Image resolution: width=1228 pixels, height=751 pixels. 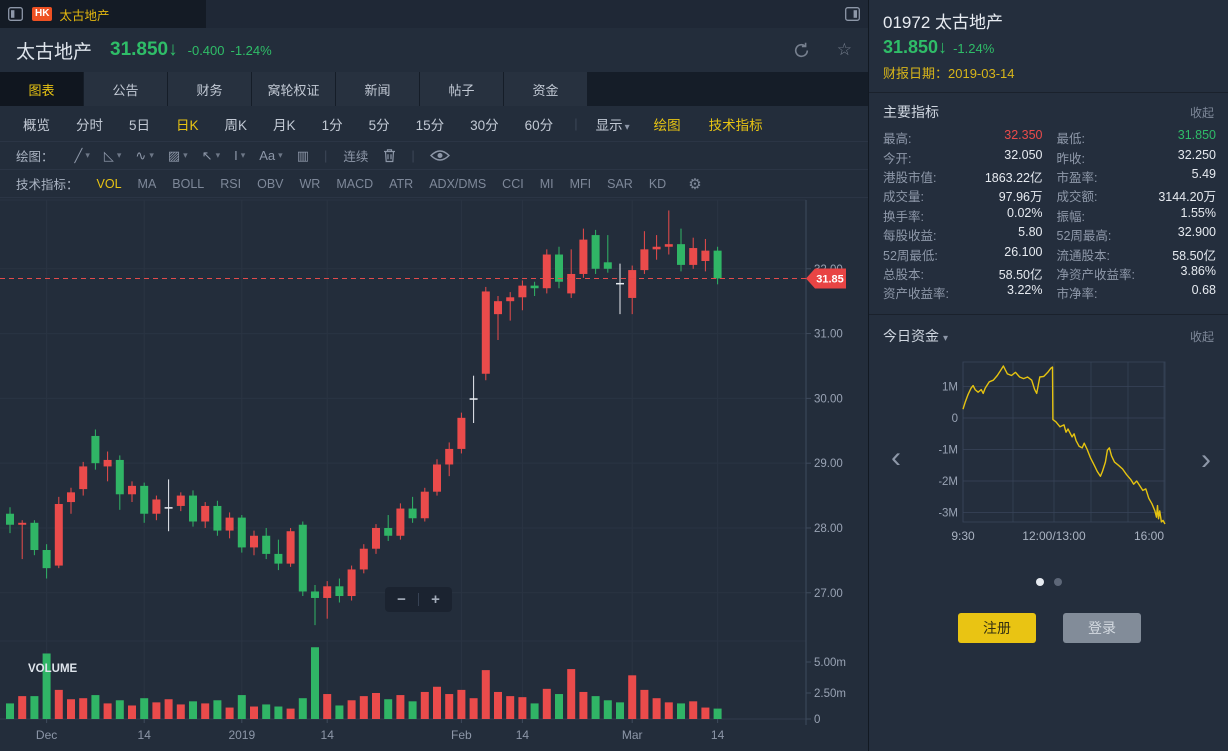 I want to click on indicator-settings-gear-icon: ⚙, so click(x=695, y=184).